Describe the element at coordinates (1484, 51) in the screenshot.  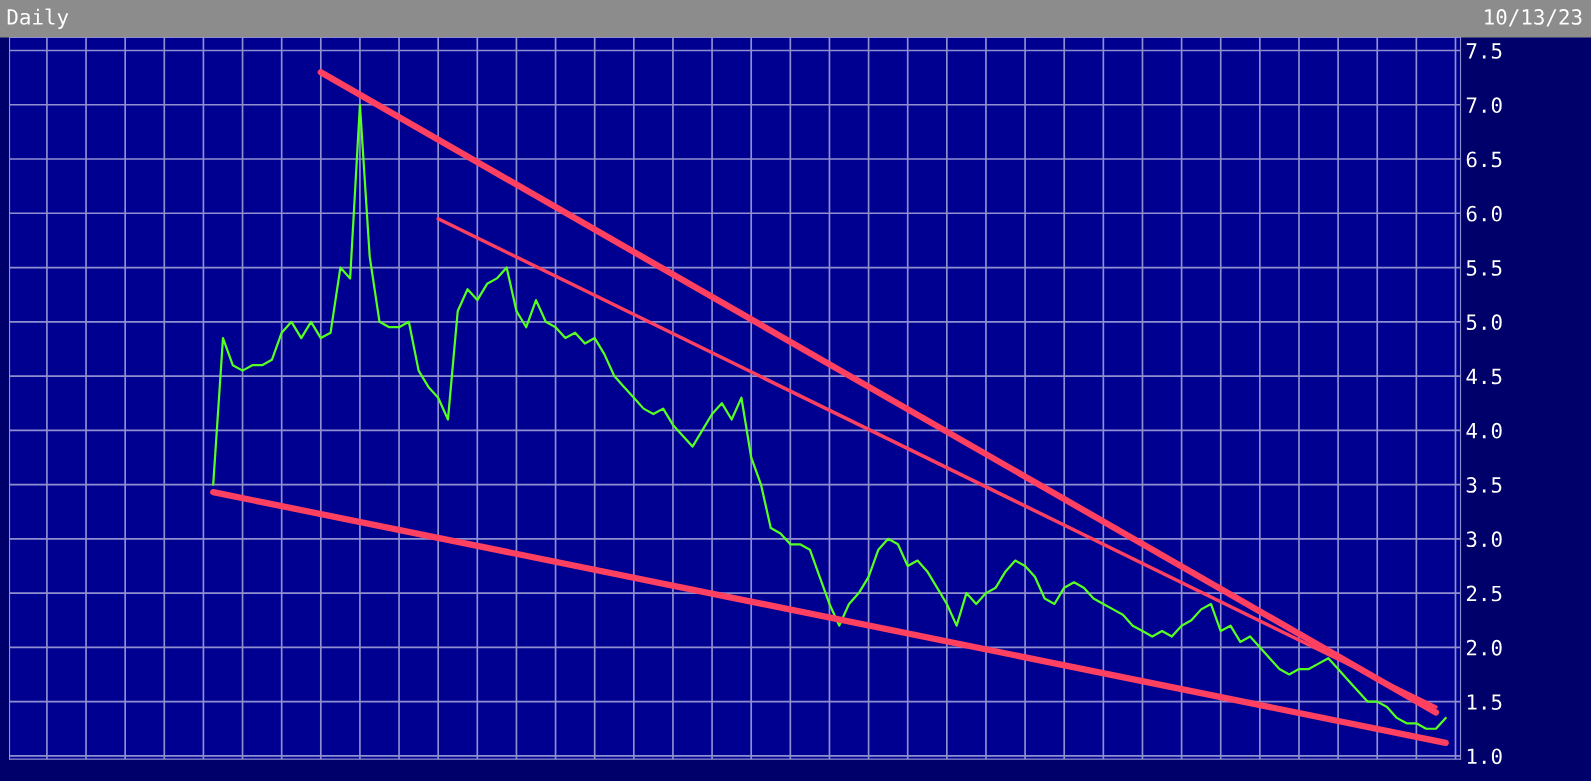
I see `y-tick-label: 7.5` at that location.